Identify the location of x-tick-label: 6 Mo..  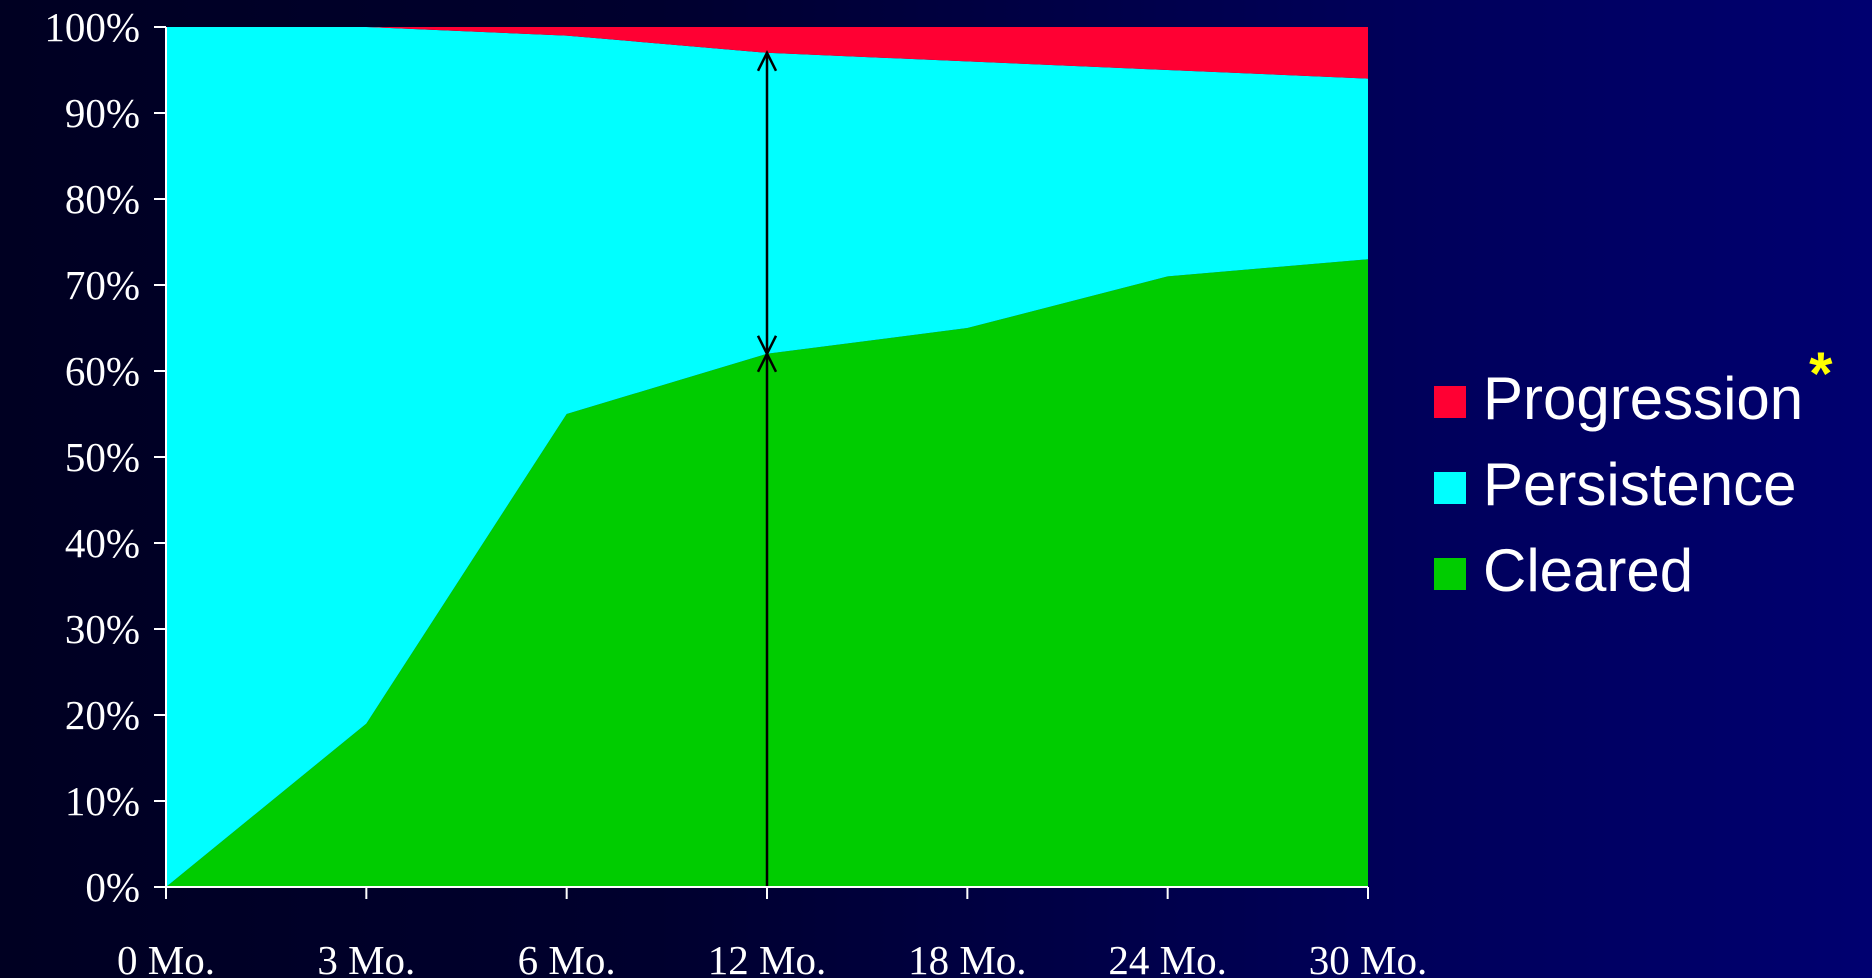
(567, 957).